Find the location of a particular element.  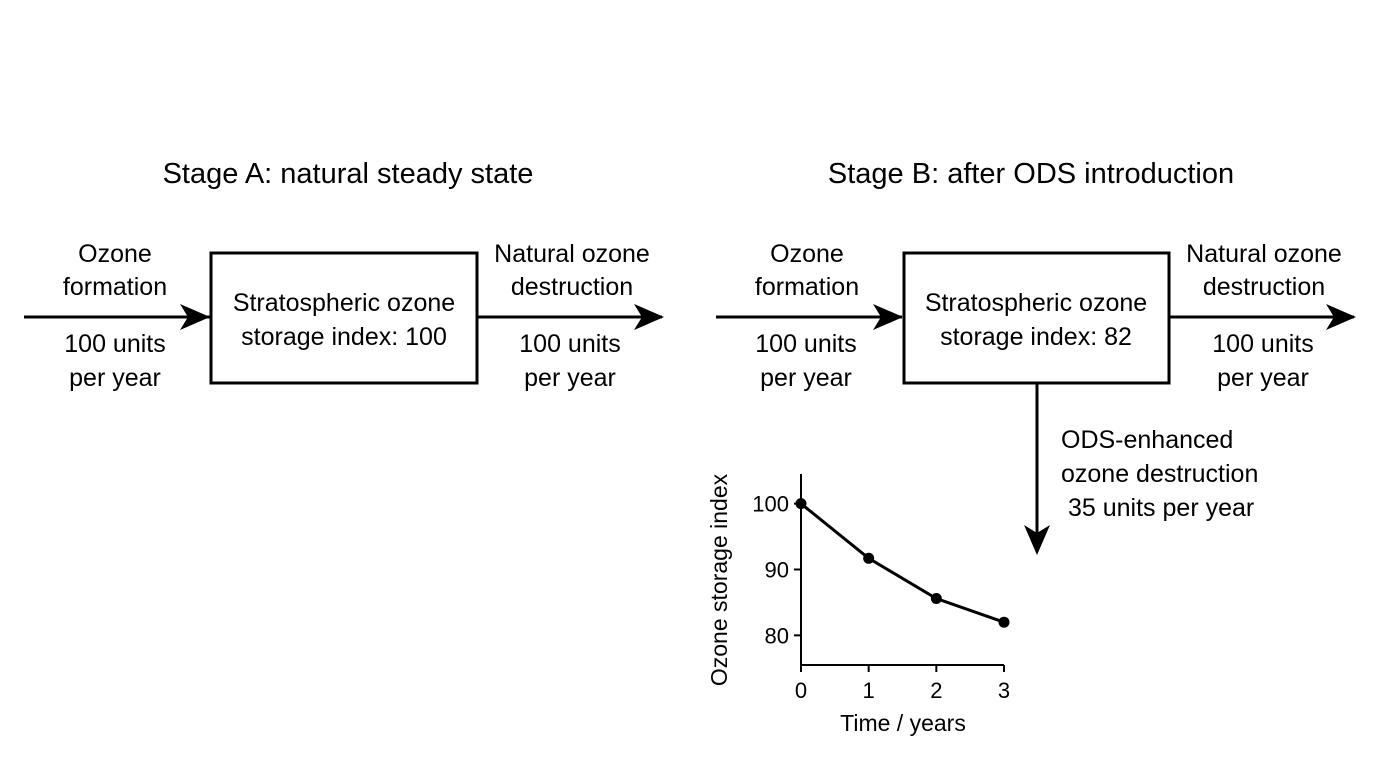

stage-b-inflow-rate-1: 100 units is located at coordinates (805, 344).